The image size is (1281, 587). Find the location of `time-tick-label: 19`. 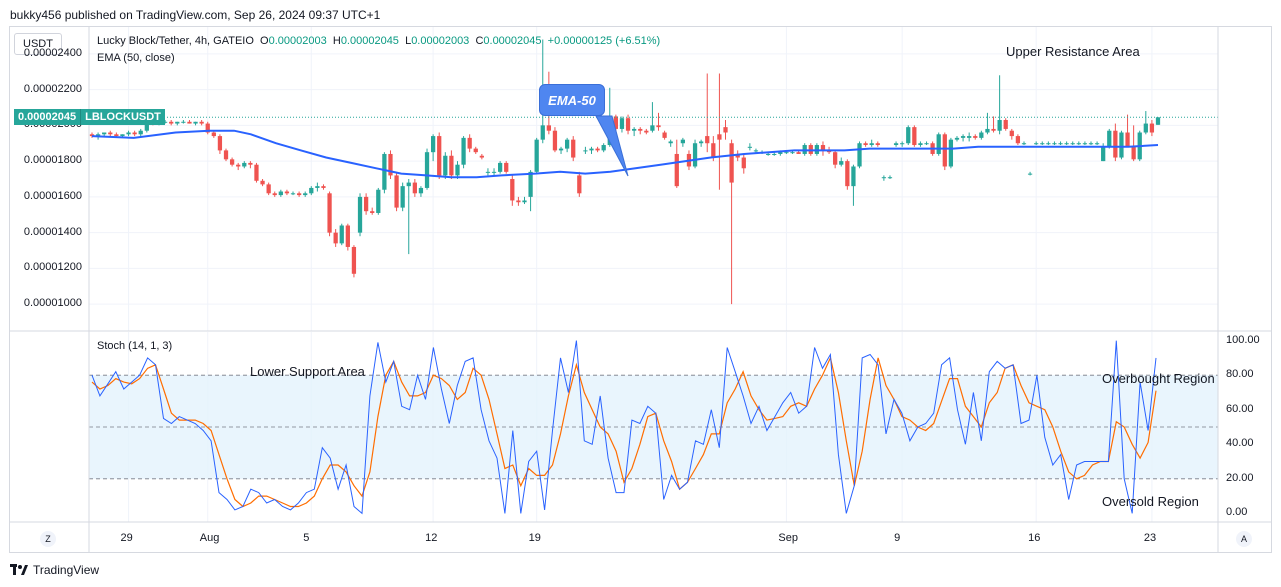

time-tick-label: 19 is located at coordinates (534, 538).